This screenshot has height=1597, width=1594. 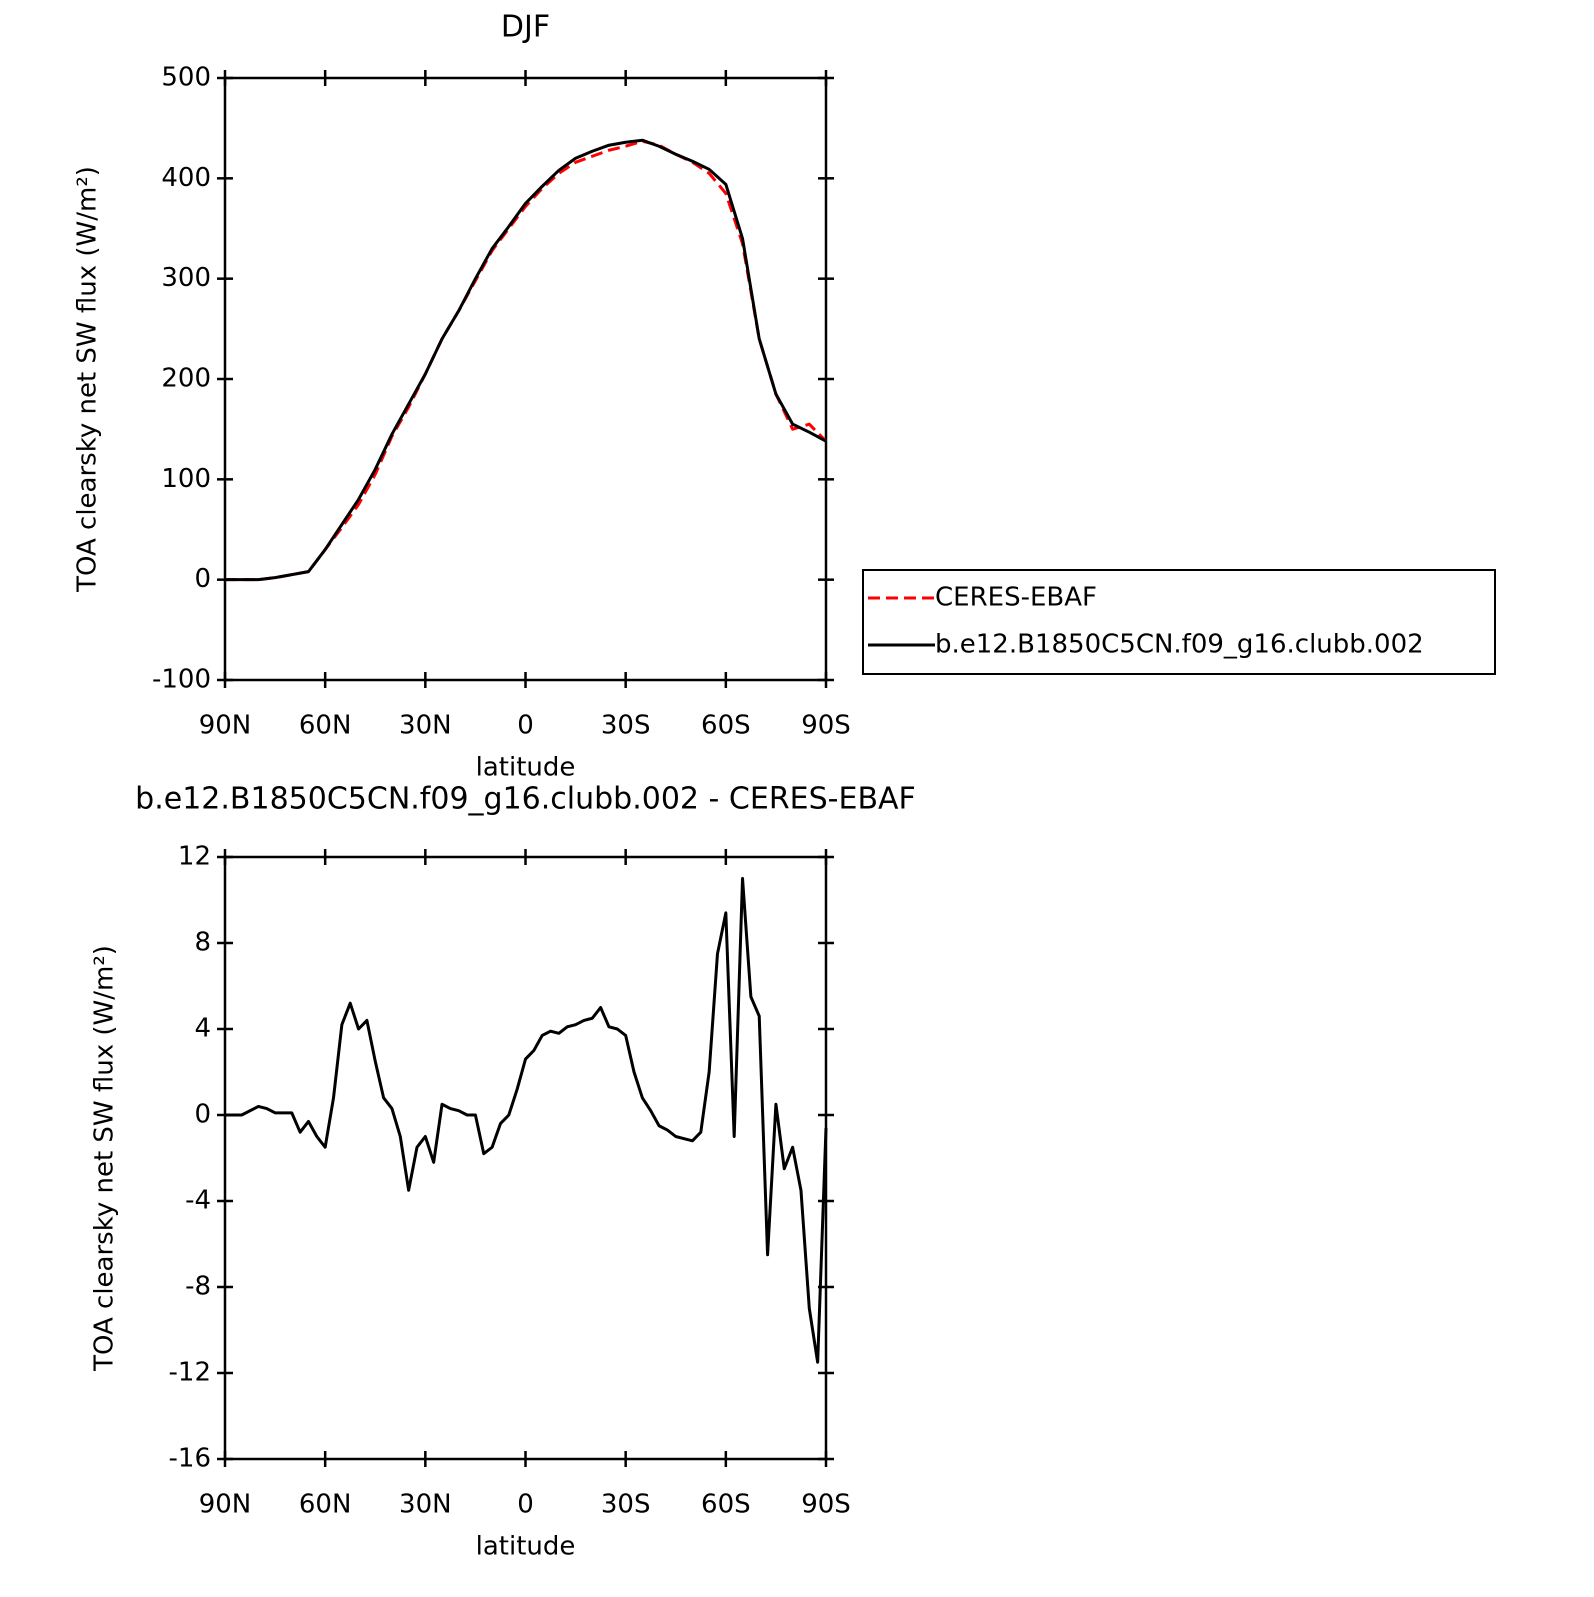 I want to click on y-tick-label: -4, so click(x=198, y=1201).